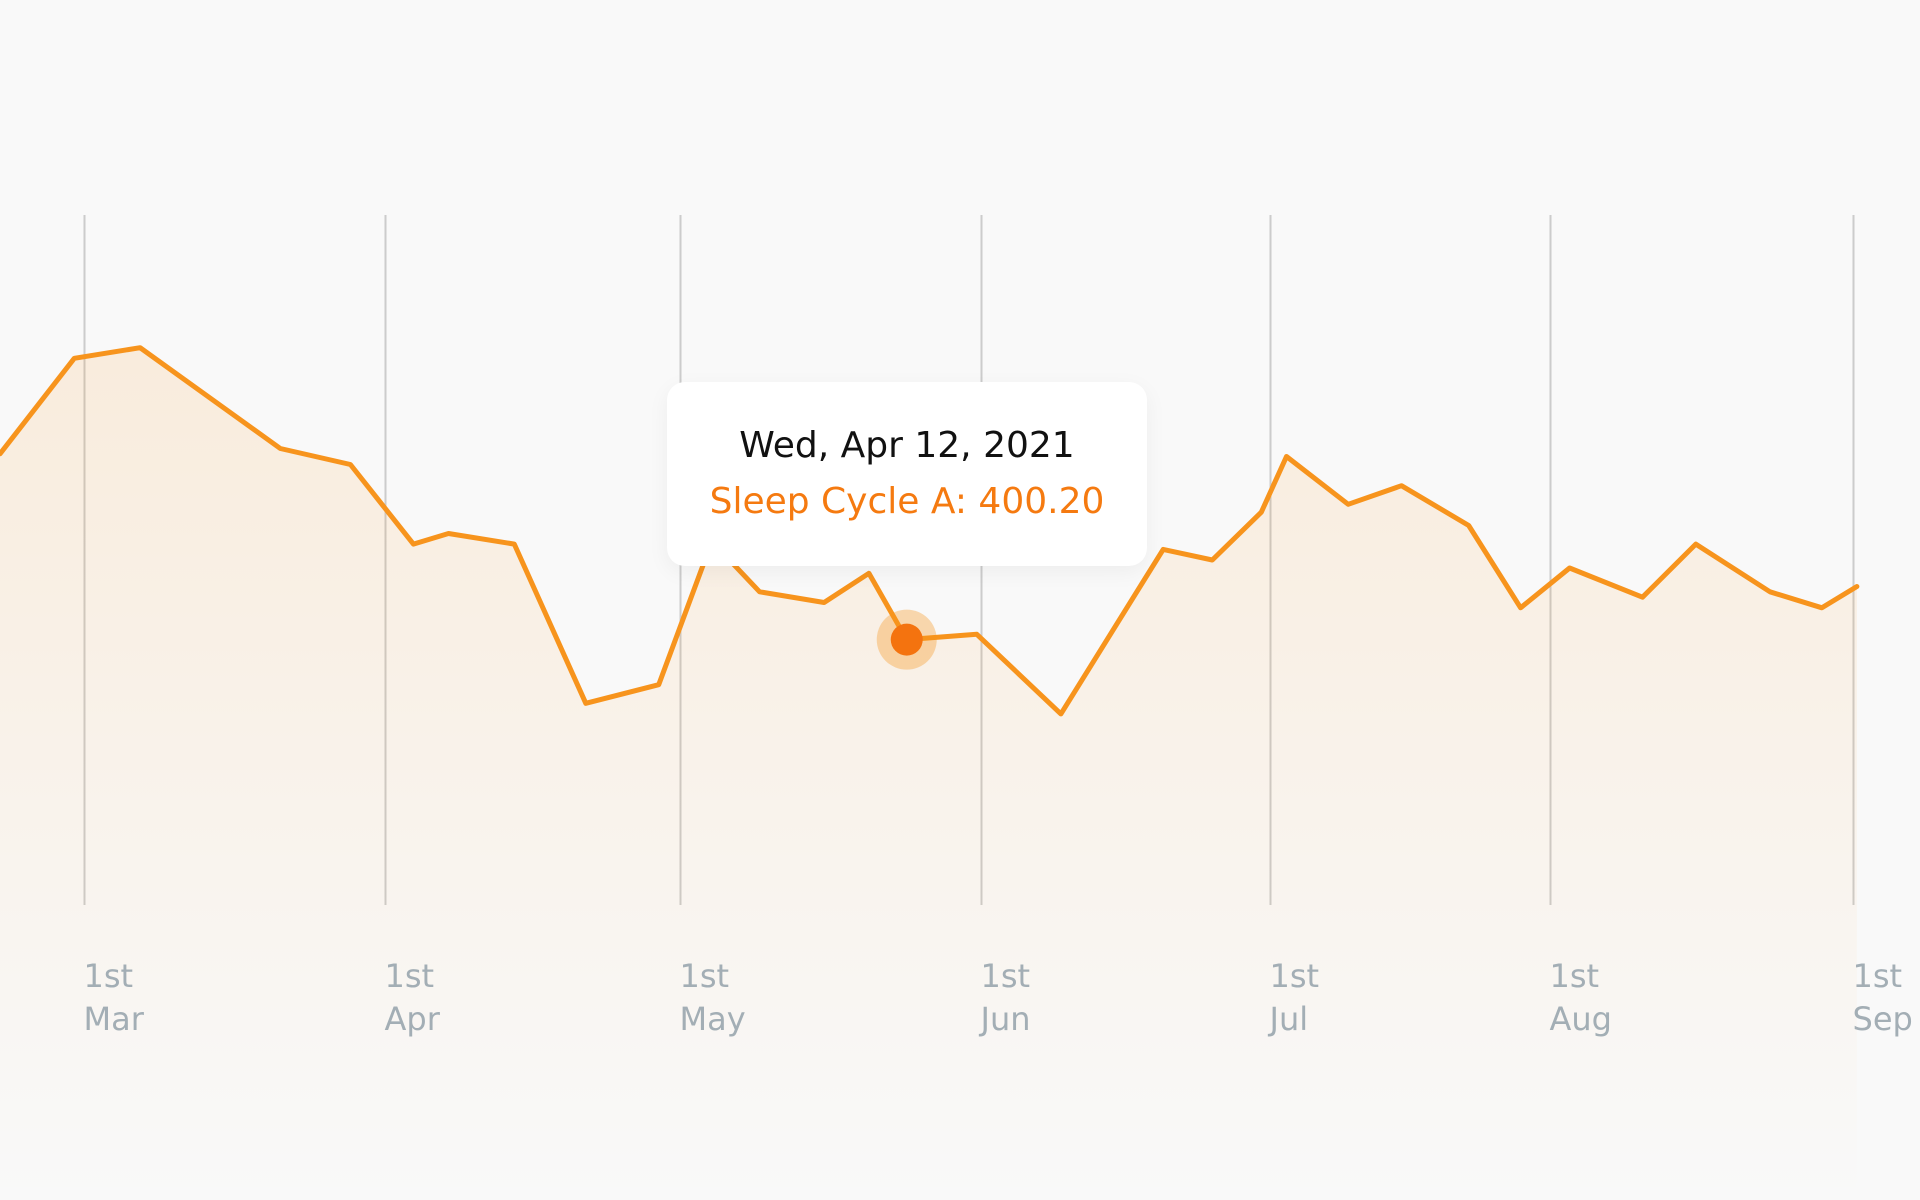 The width and height of the screenshot is (1920, 1200). What do you see at coordinates (907, 474) in the screenshot?
I see `tooltip: Wed, Apr 12, 2021 Sleep Cycle A: 400.20` at bounding box center [907, 474].